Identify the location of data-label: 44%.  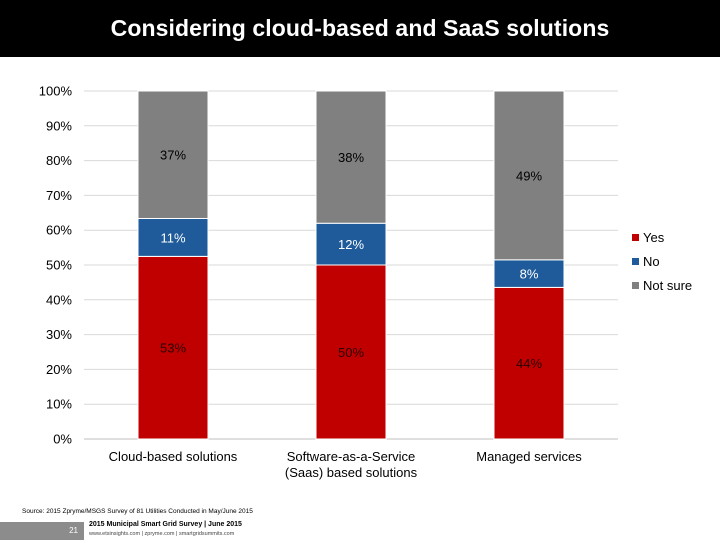
(529, 363).